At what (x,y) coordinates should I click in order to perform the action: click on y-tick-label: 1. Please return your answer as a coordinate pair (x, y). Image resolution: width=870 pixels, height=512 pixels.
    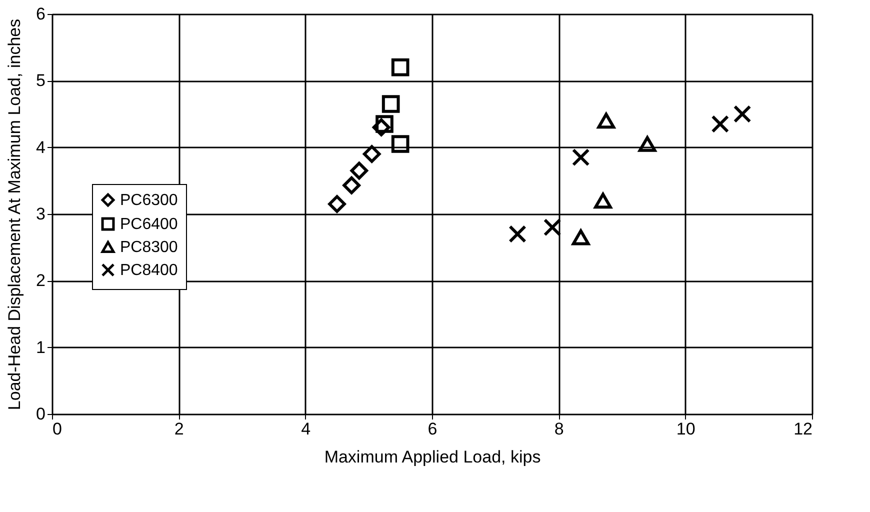
    Looking at the image, I should click on (41, 347).